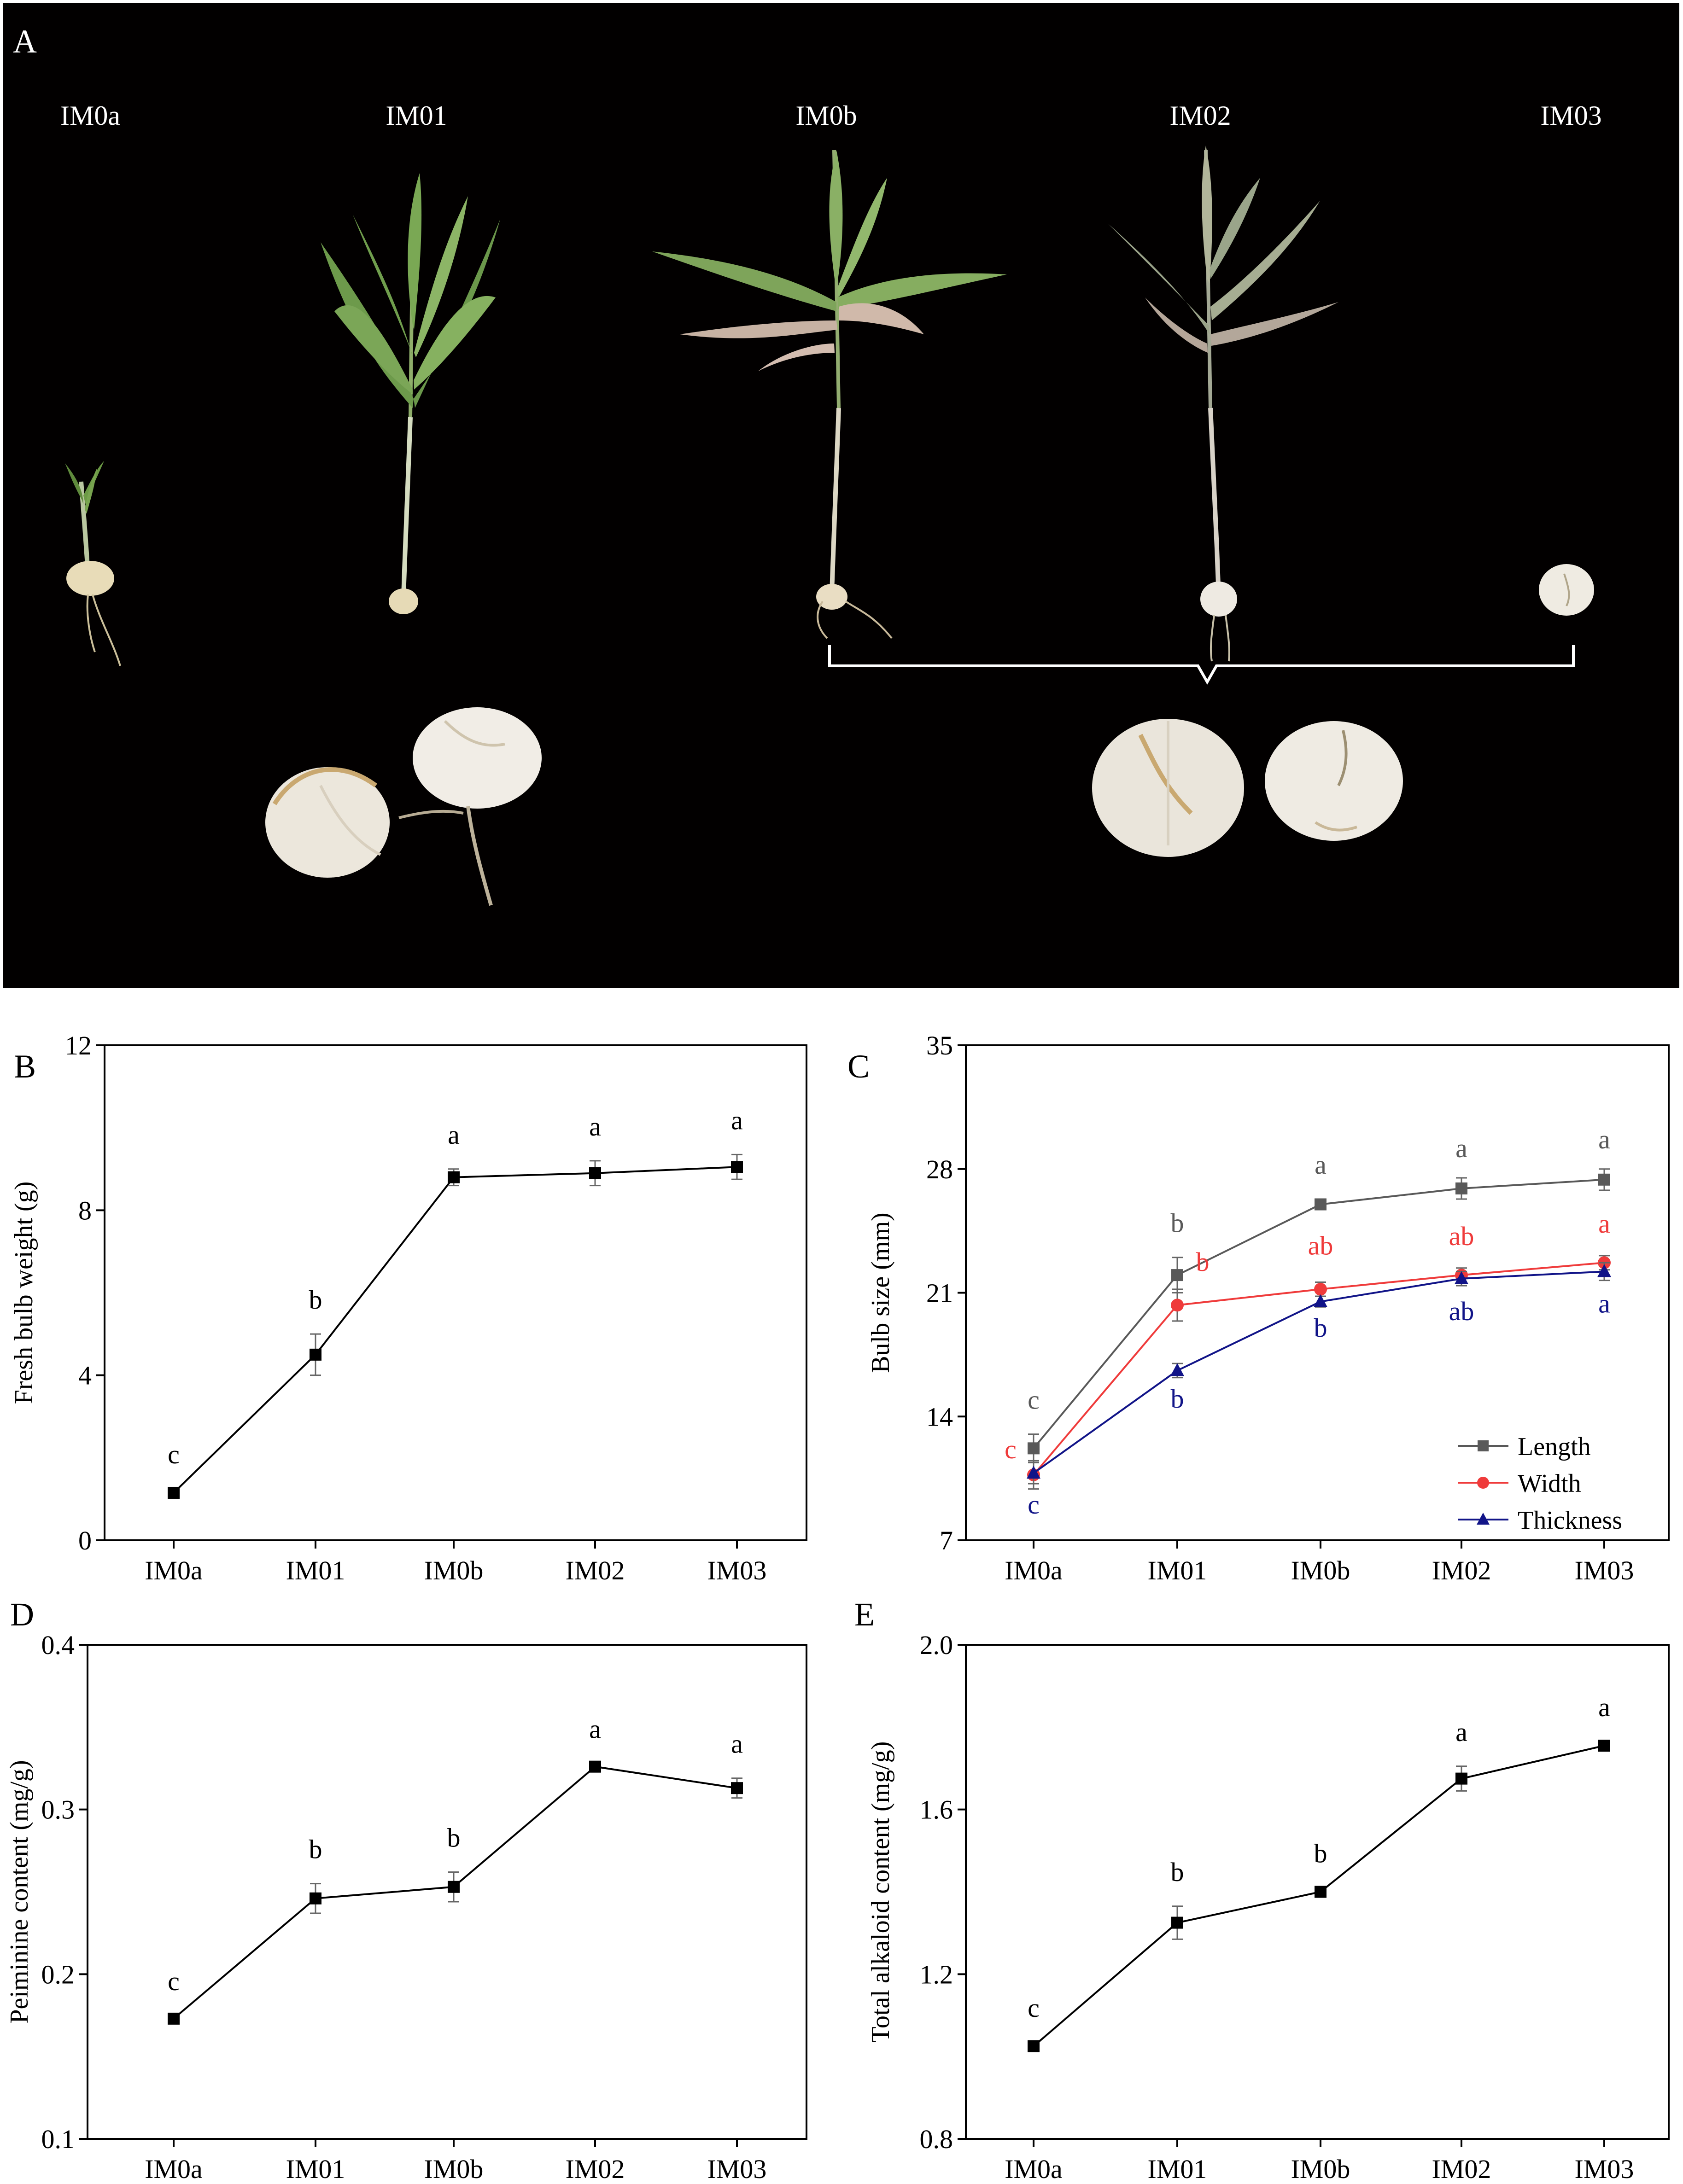 This screenshot has height=2184, width=1683. What do you see at coordinates (936, 1974) in the screenshot?
I see `y-tick-label: 1.2` at bounding box center [936, 1974].